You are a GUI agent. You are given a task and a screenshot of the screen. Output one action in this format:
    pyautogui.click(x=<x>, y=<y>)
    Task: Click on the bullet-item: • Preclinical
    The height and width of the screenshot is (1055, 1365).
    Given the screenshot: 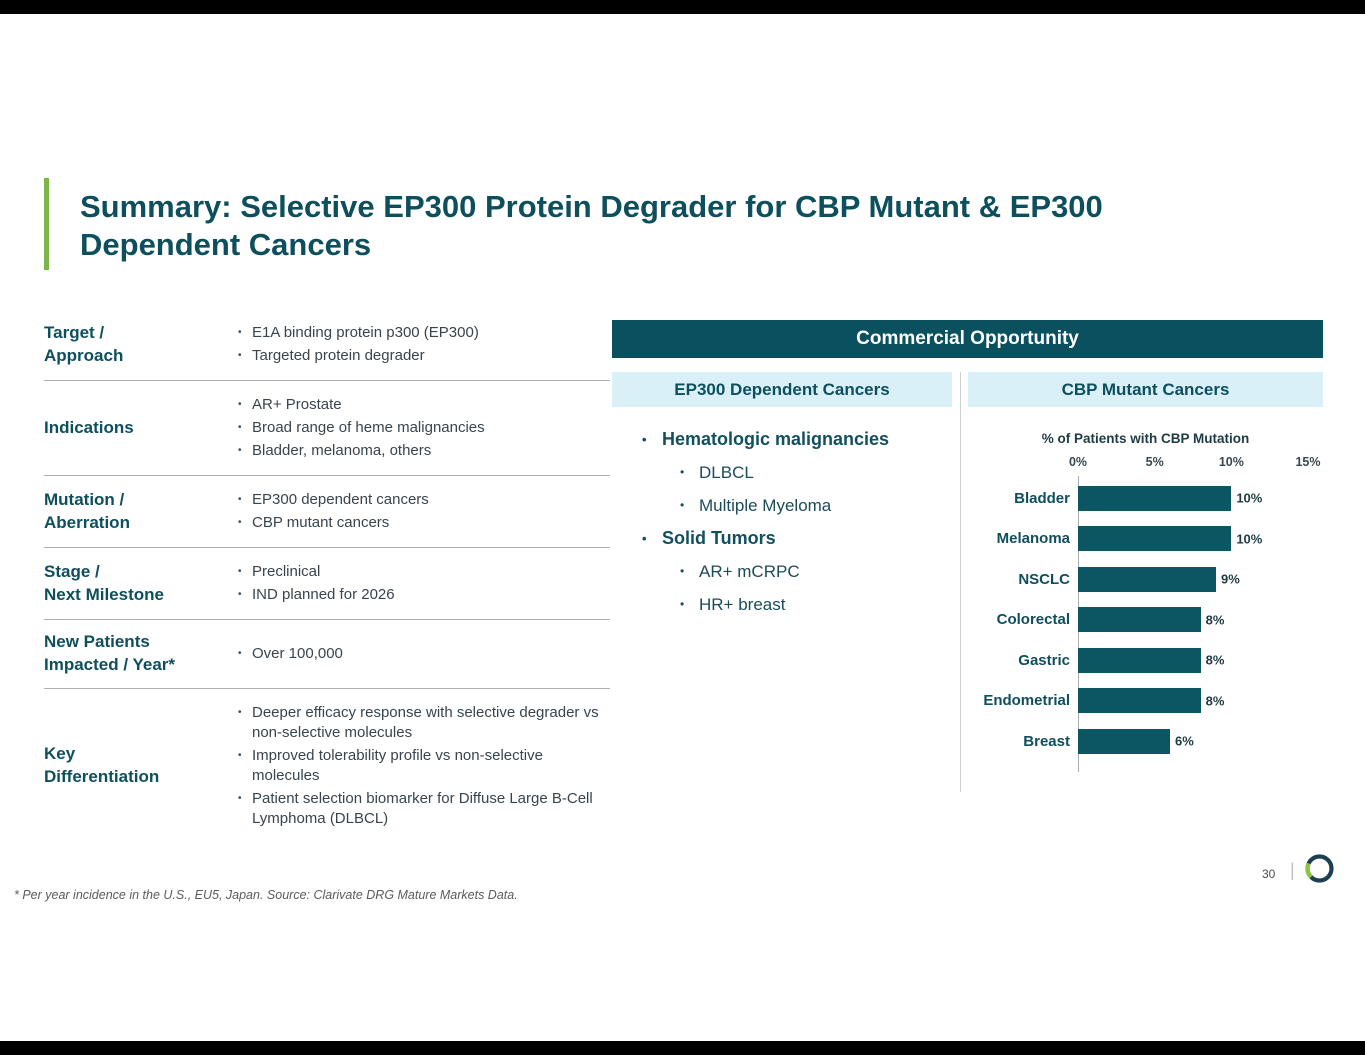 What is the action you would take?
    pyautogui.click(x=424, y=572)
    